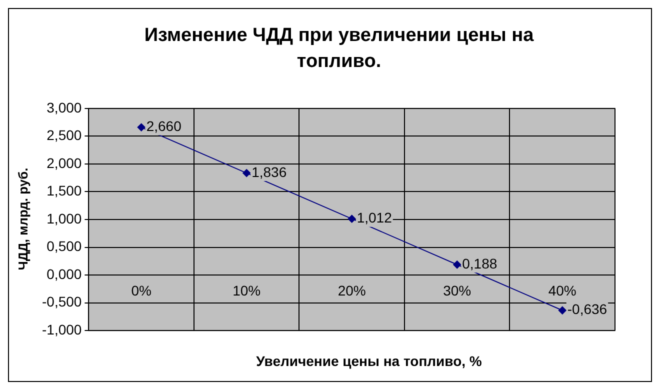 The height and width of the screenshot is (390, 660). Describe the element at coordinates (352, 290) in the screenshot. I see `x-tick-label: 20%` at that location.